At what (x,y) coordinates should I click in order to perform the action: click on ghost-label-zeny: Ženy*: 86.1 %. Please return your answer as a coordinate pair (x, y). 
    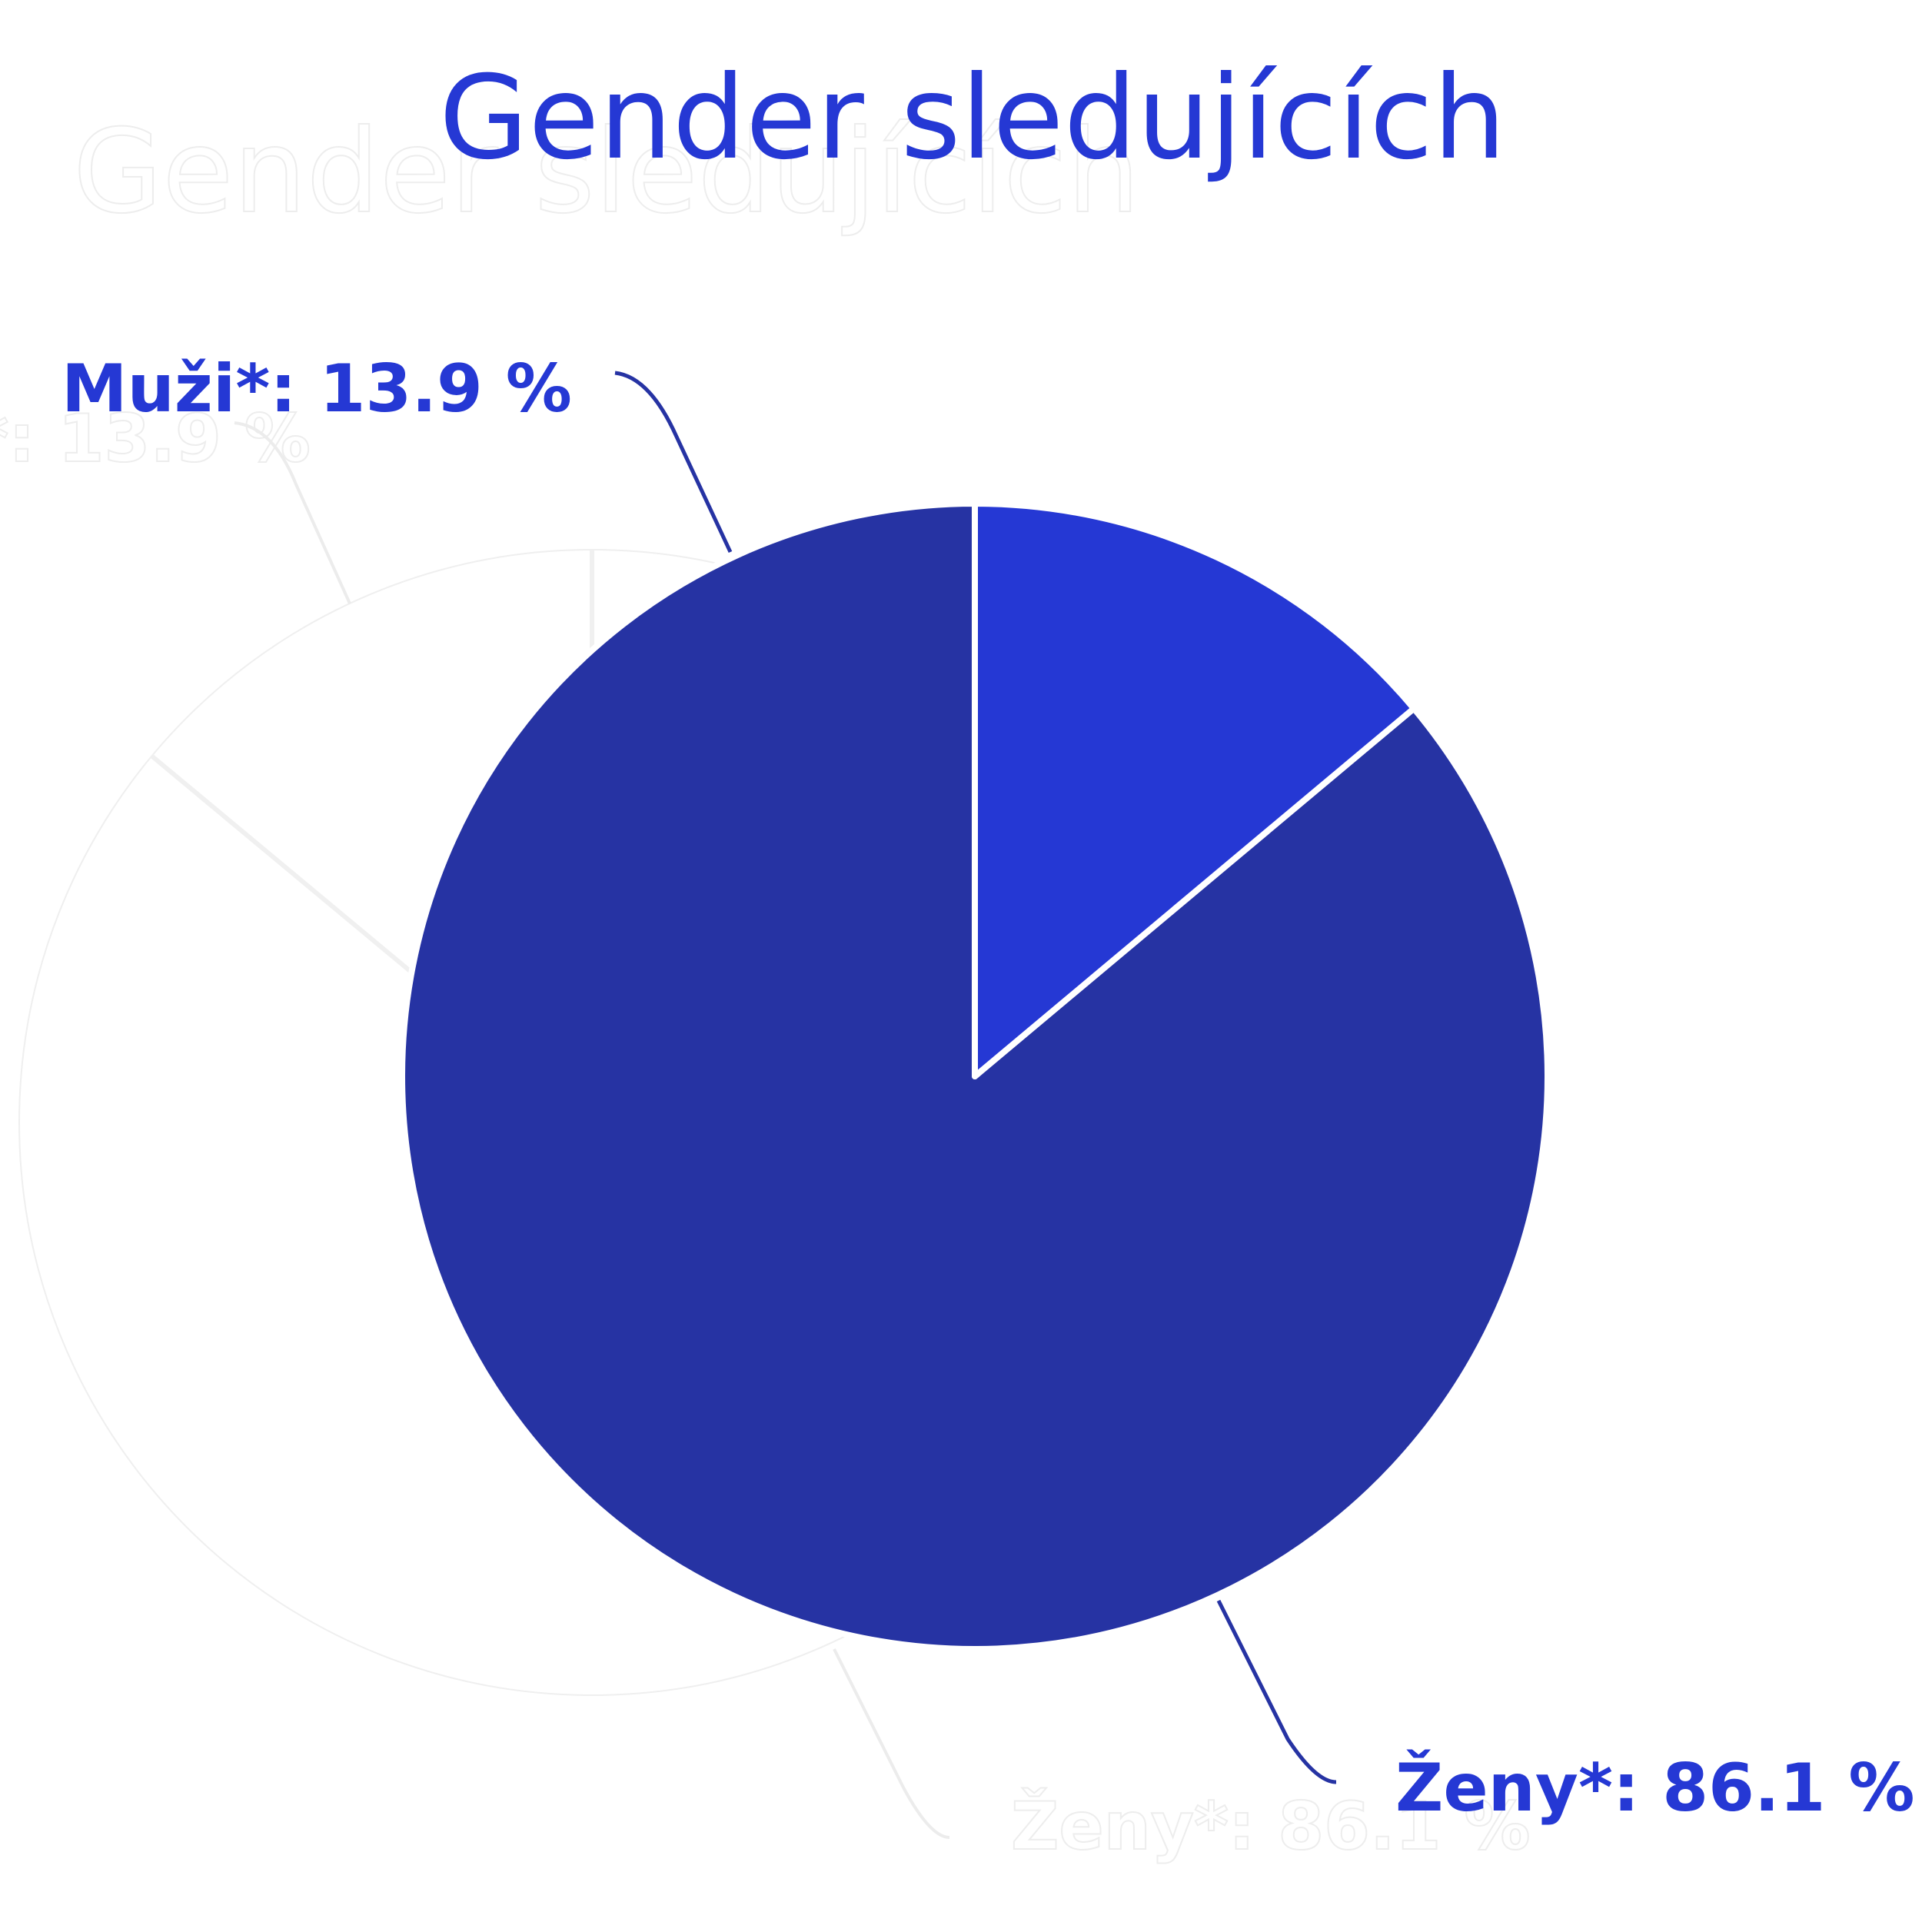
    Looking at the image, I should click on (1271, 1826).